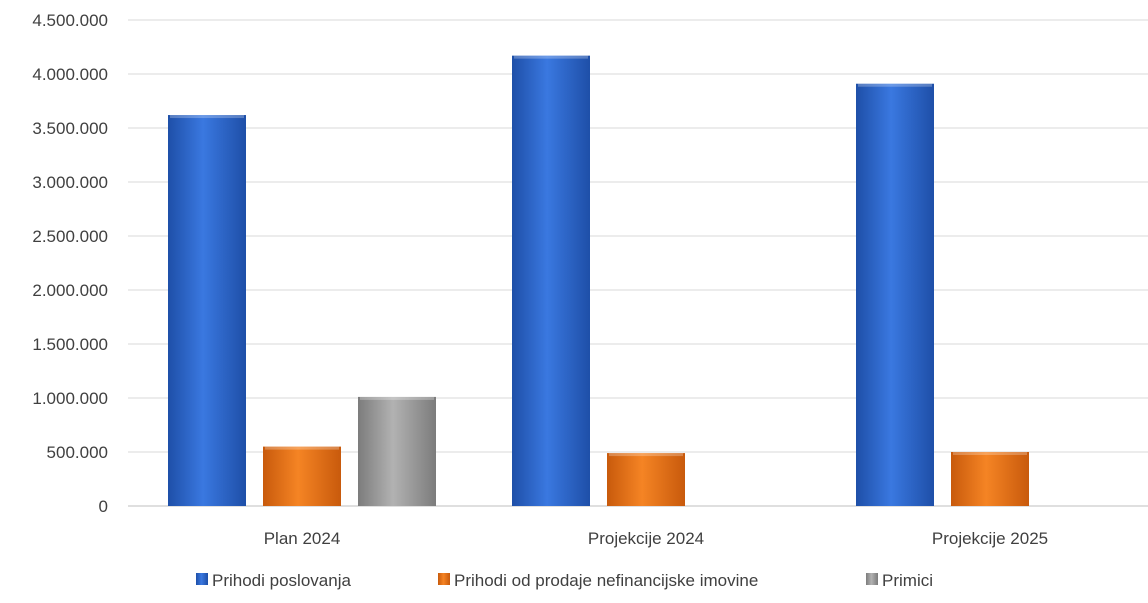 The width and height of the screenshot is (1148, 603). I want to click on bar-prihodi-od-prodaje-nefinancijske-imovine-projekcije-2025, so click(990, 479).